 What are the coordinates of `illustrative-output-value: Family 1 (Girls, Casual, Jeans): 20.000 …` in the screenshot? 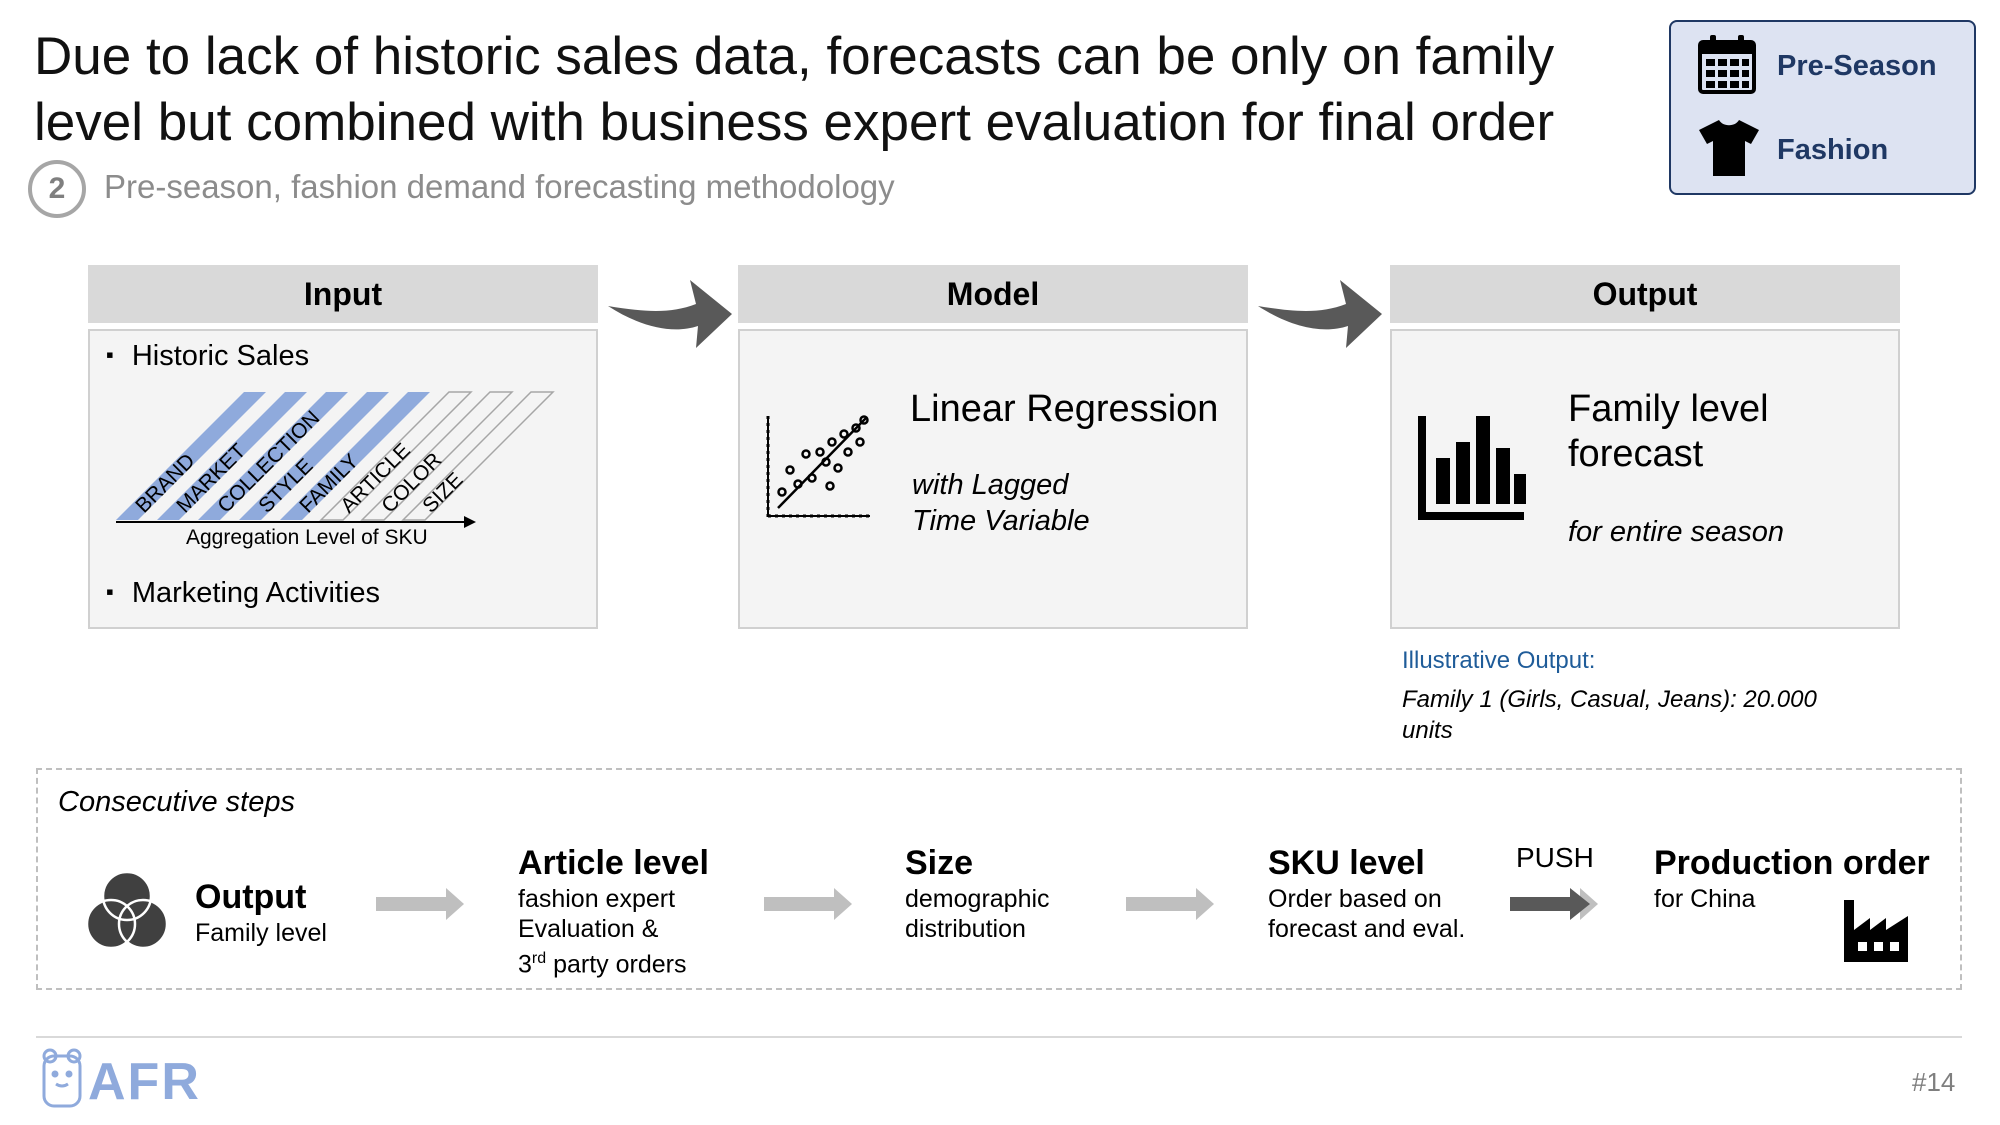 It's located at (1609, 715).